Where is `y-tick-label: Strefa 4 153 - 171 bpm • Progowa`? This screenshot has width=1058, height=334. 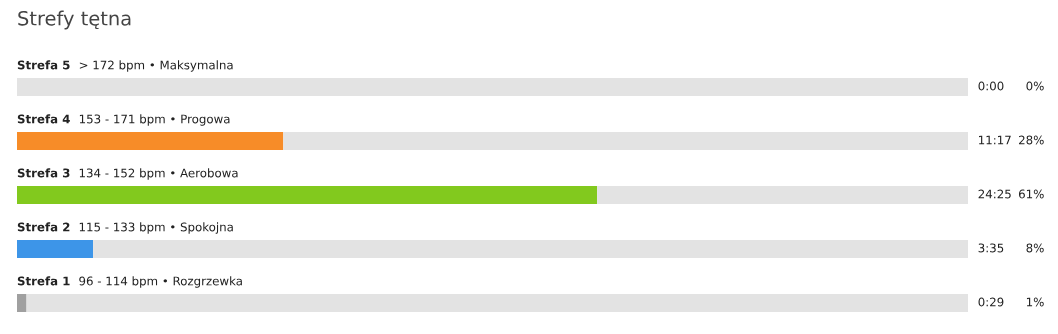 y-tick-label: Strefa 4 153 - 171 bpm • Progowa is located at coordinates (123, 120).